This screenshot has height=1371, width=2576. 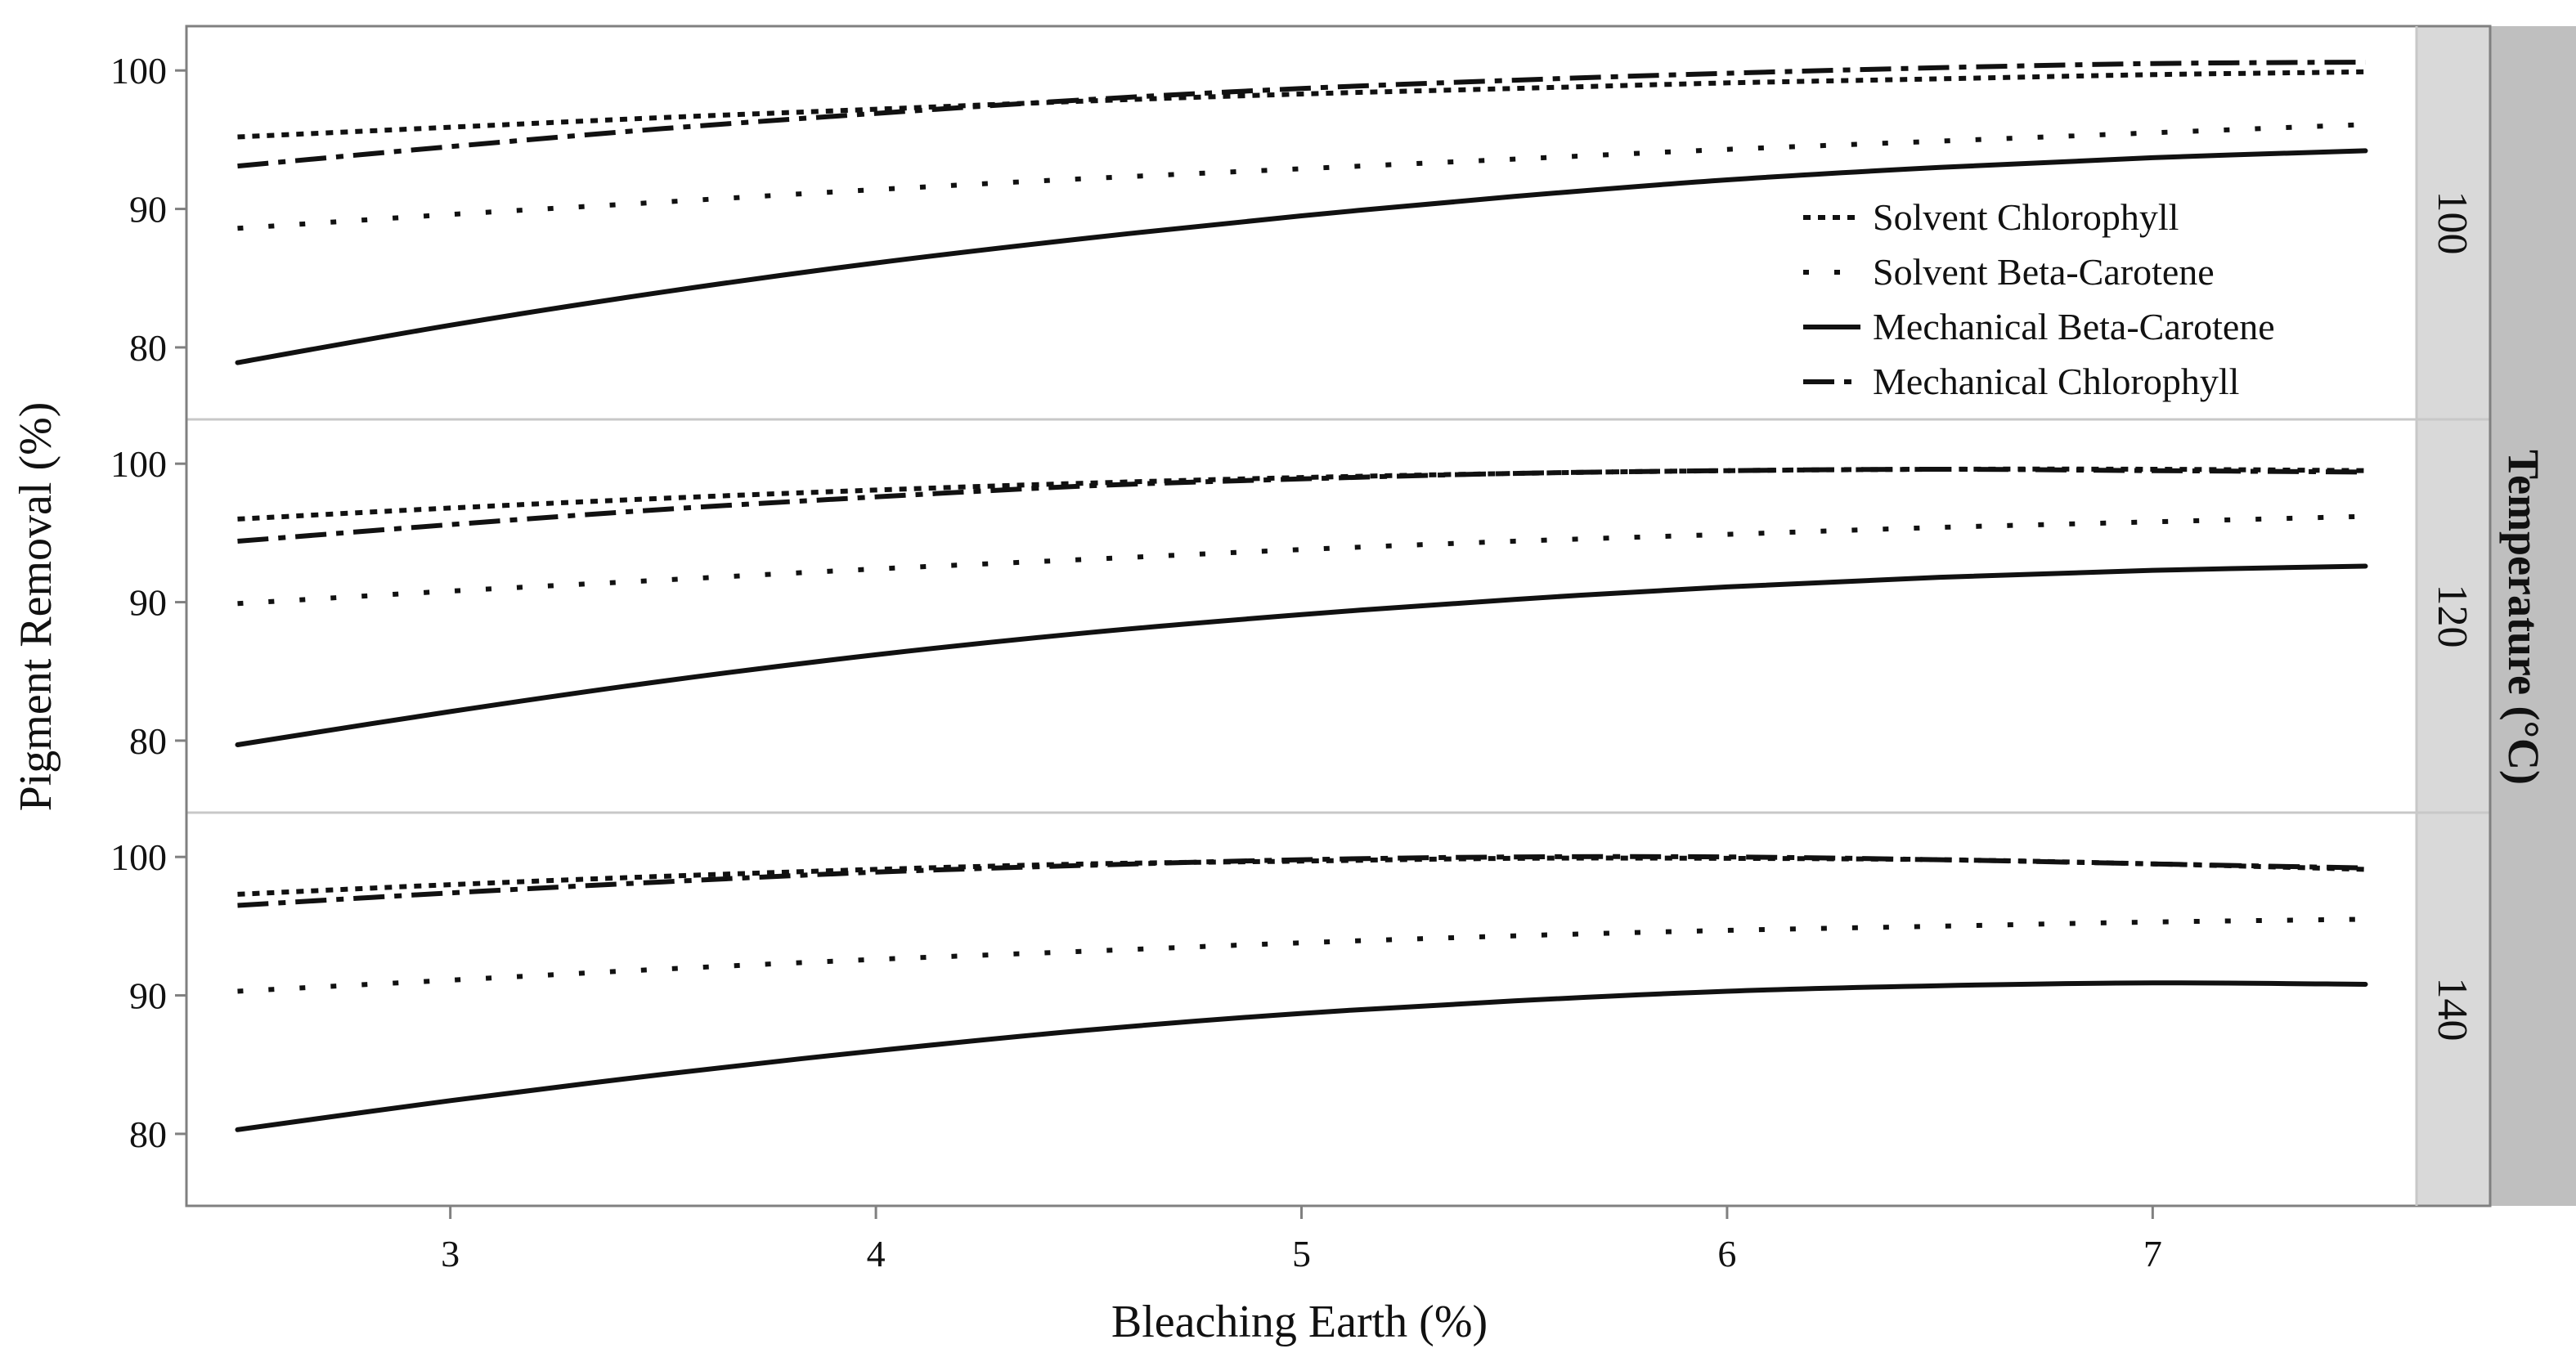 What do you see at coordinates (2074, 326) in the screenshot?
I see `legend-label: Mechanical Beta-Carotene` at bounding box center [2074, 326].